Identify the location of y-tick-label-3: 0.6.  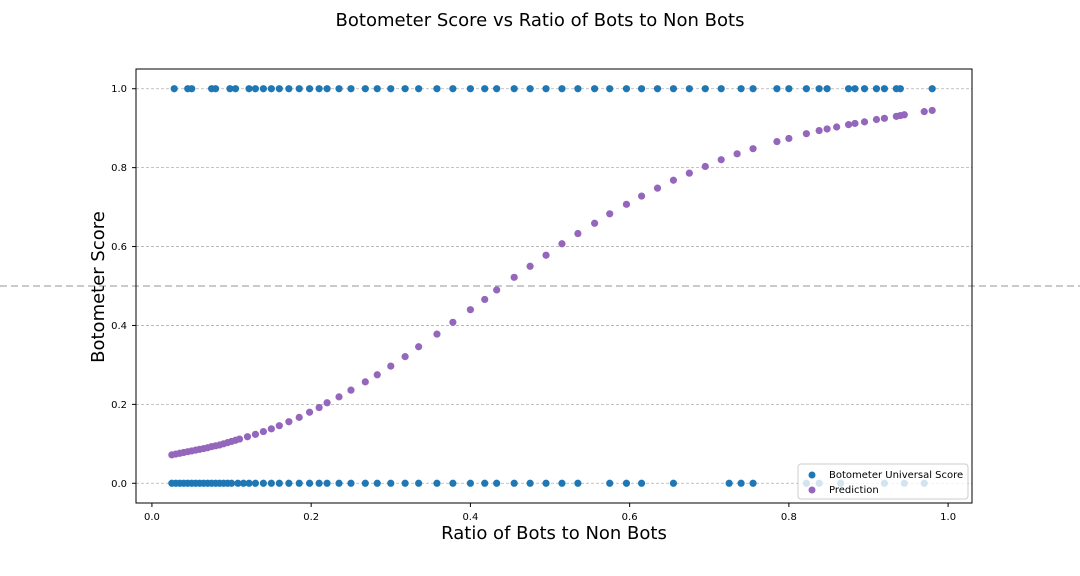
(119, 247).